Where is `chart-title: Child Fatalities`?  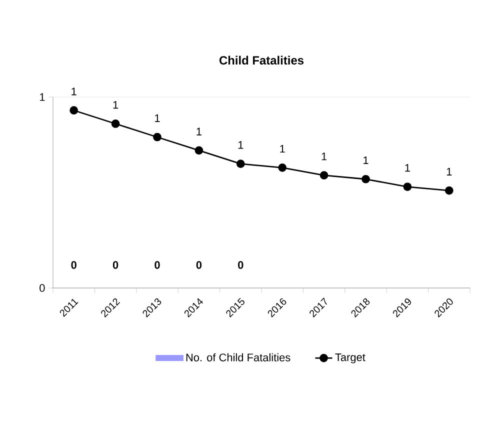 chart-title: Child Fatalities is located at coordinates (261, 60).